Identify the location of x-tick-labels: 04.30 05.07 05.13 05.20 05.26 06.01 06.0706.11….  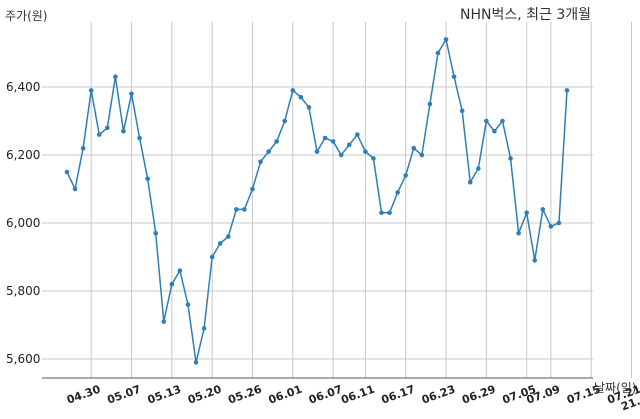
(352, 397).